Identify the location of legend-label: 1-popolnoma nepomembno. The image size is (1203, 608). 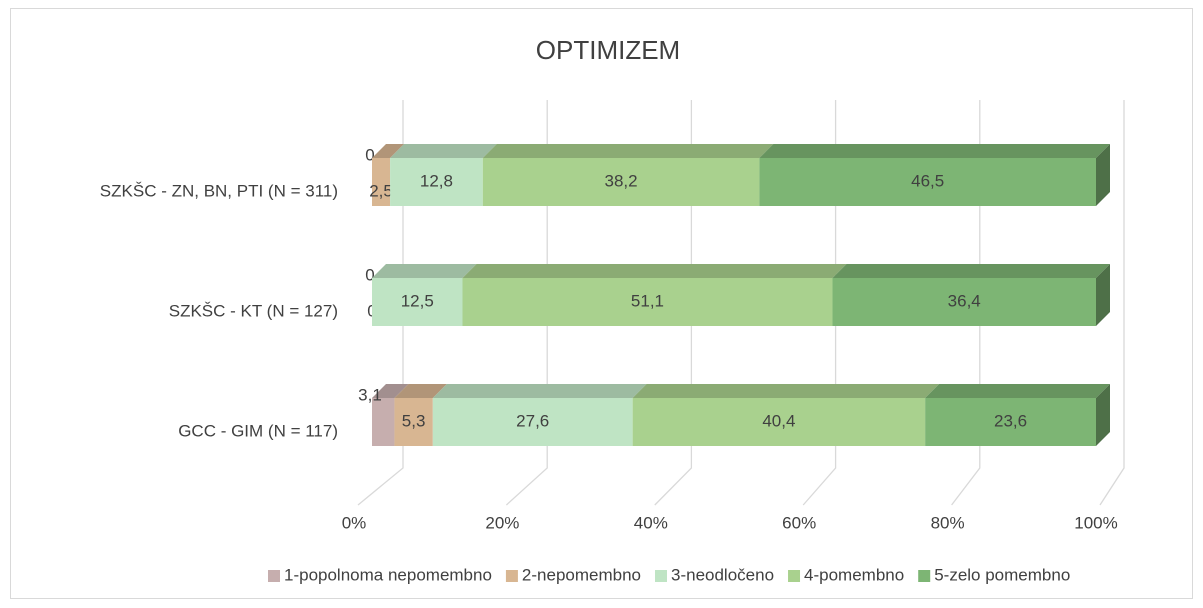
(388, 574).